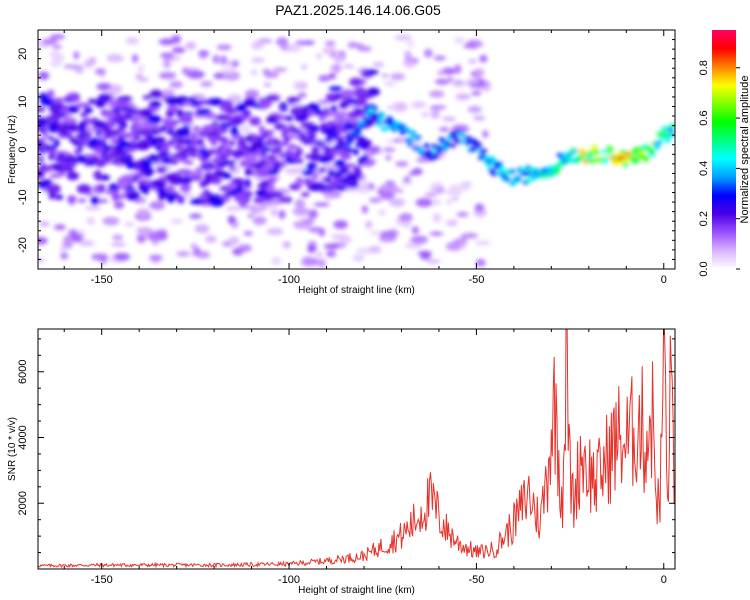 Image resolution: width=750 pixels, height=600 pixels. I want to click on tick-label: 0.4, so click(704, 168).